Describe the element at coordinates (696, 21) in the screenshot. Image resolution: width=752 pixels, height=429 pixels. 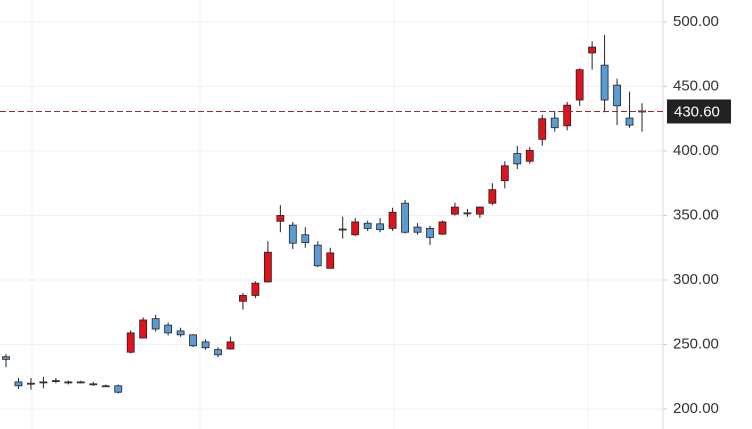
I see `y-tick-label: 500.00` at that location.